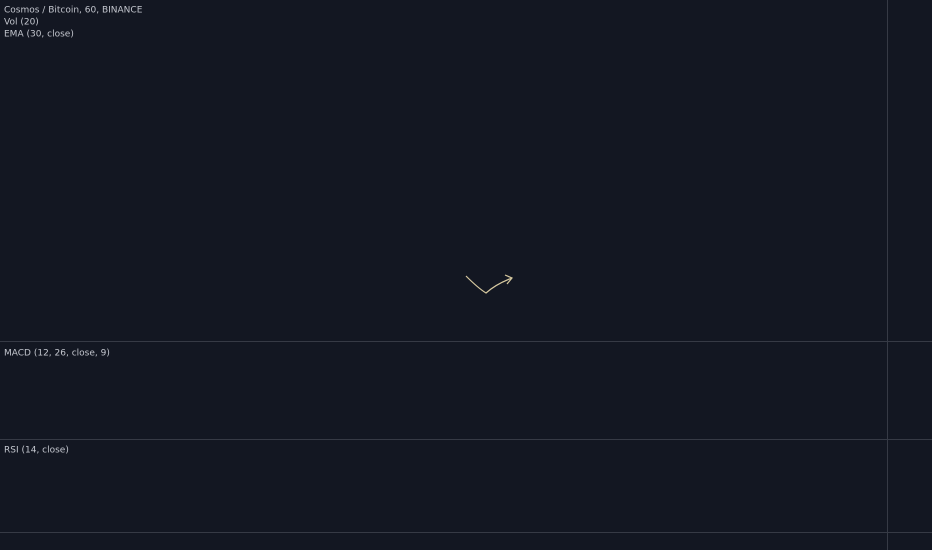  What do you see at coordinates (39, 35) in the screenshot?
I see `ema-legend: EMA (30, close)` at bounding box center [39, 35].